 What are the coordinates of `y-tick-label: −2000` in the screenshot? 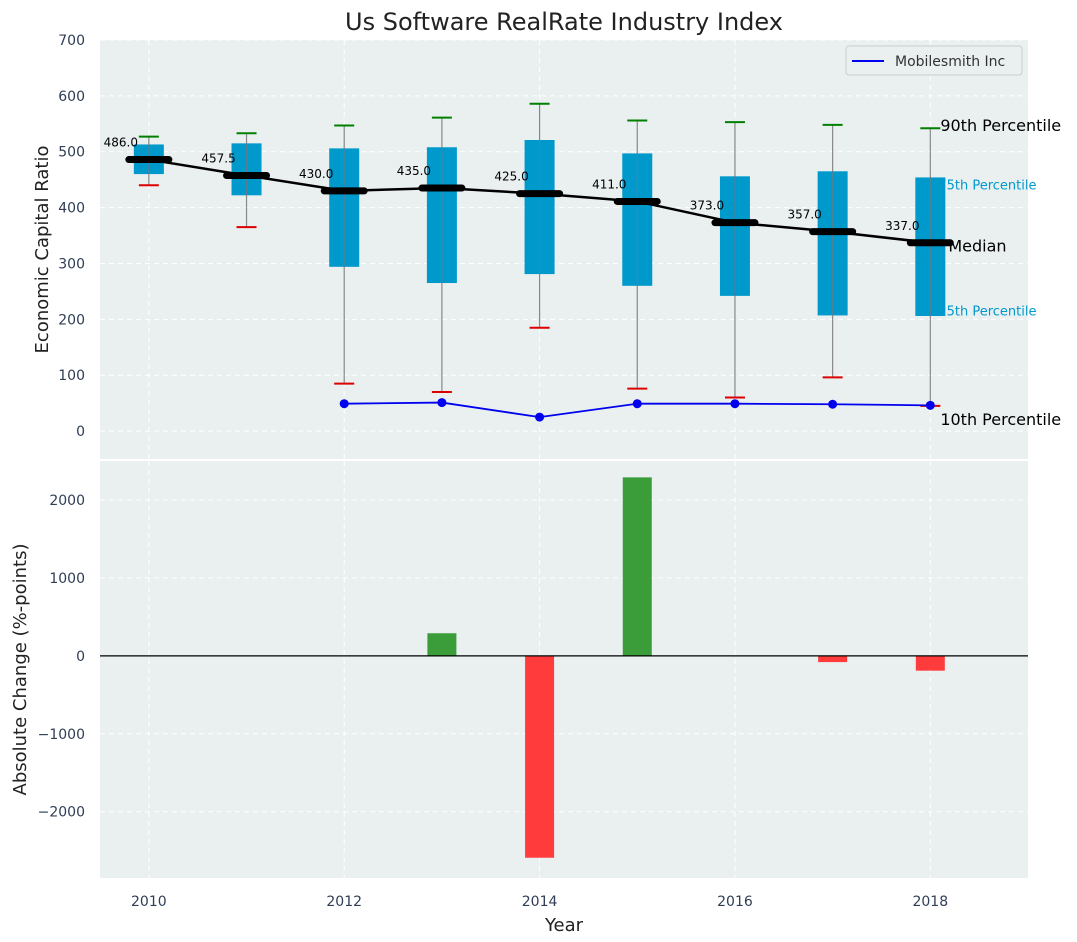 It's located at (61, 813).